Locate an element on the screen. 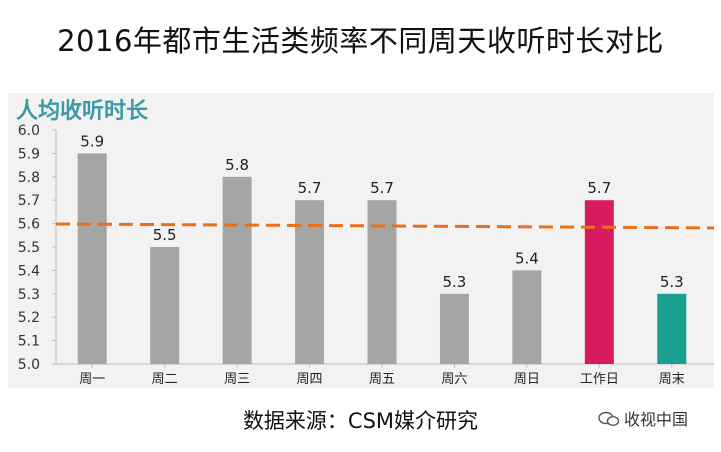 This screenshot has width=721, height=452. y-tick-label: 5.2 is located at coordinates (29, 318).